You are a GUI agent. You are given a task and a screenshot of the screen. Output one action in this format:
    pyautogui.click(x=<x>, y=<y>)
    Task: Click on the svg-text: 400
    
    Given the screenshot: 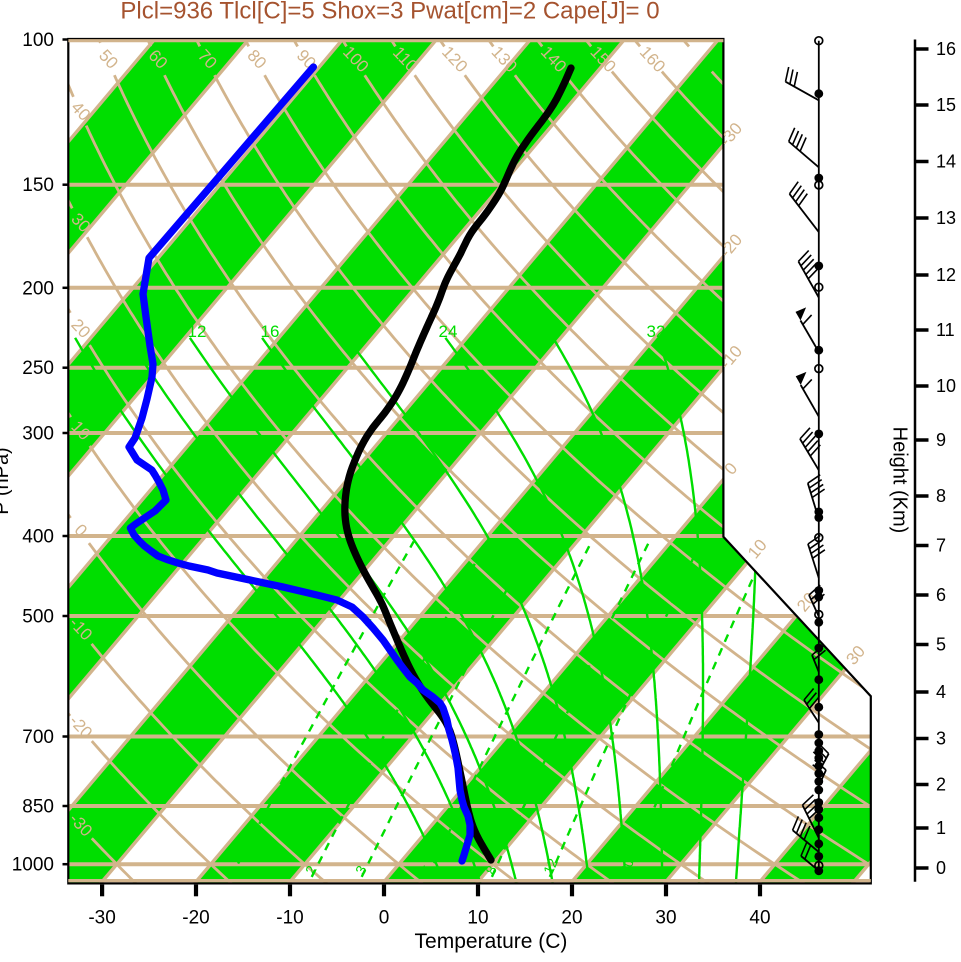 What is the action you would take?
    pyautogui.click(x=38, y=537)
    